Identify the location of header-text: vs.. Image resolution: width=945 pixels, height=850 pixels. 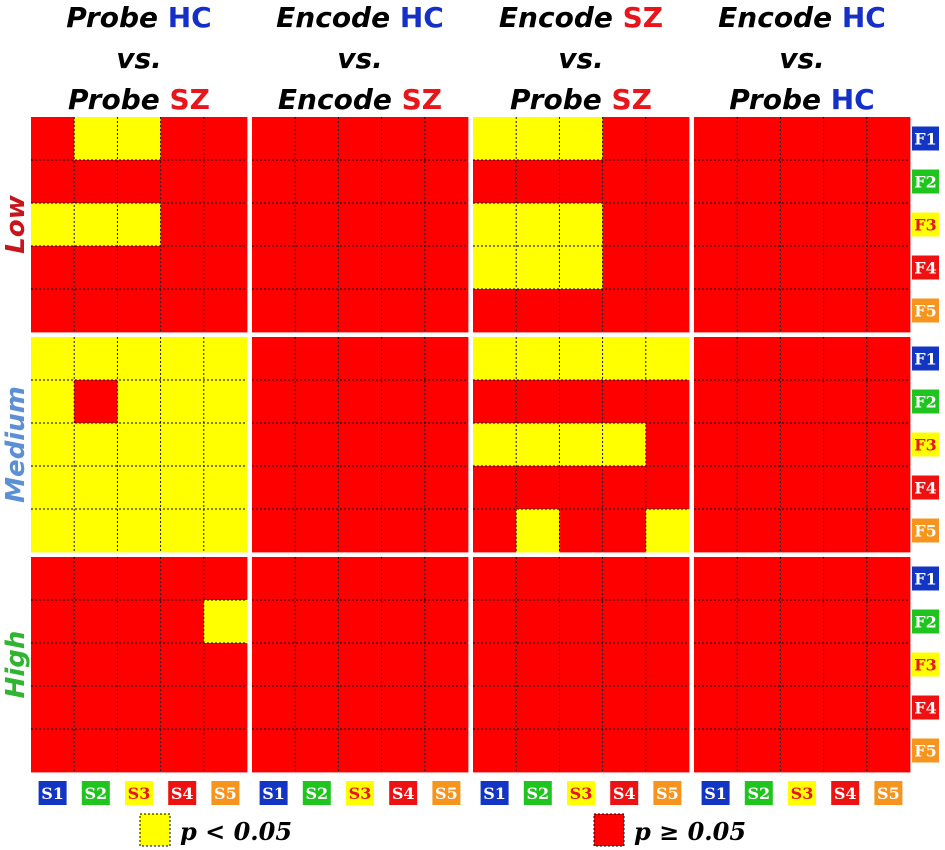
(581, 58).